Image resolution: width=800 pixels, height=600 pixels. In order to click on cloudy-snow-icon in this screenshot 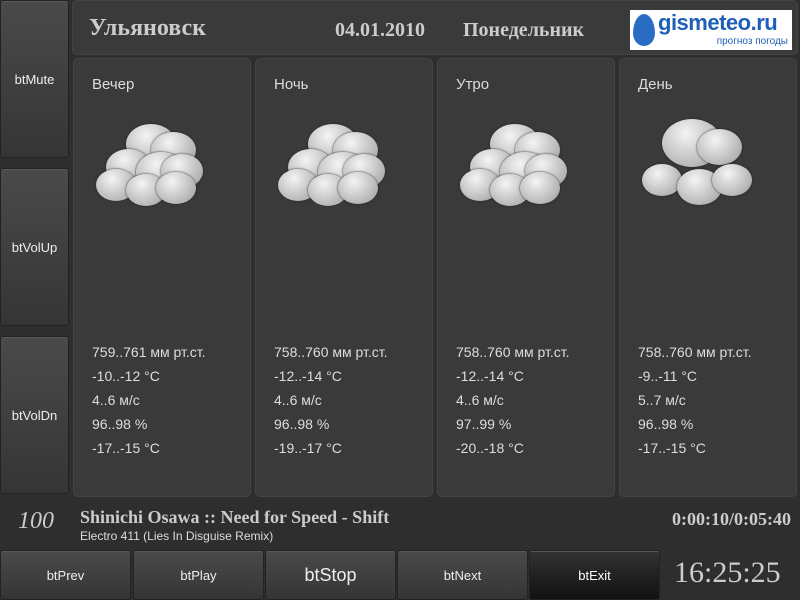, I will do `click(697, 159)`.